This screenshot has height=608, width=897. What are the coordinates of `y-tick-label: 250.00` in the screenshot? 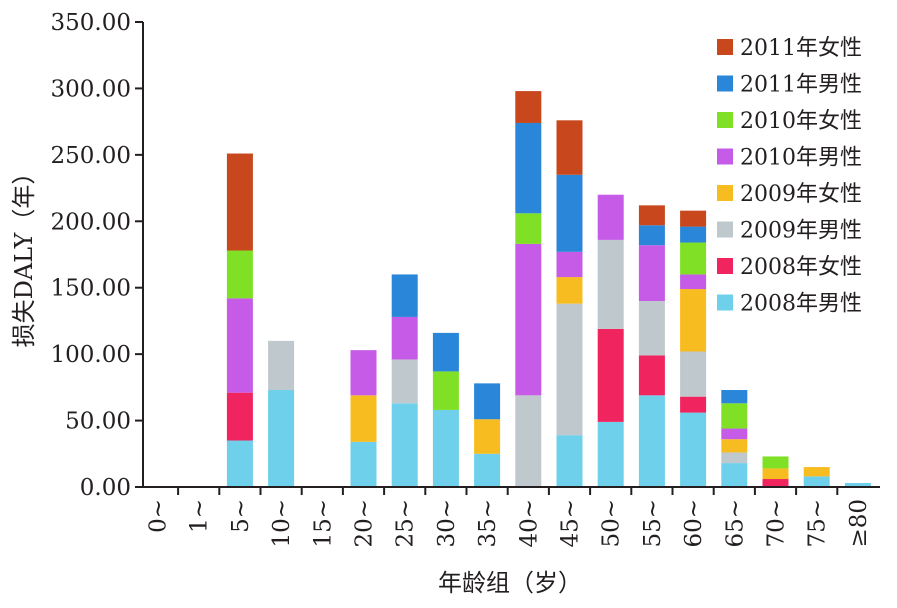 It's located at (91, 156).